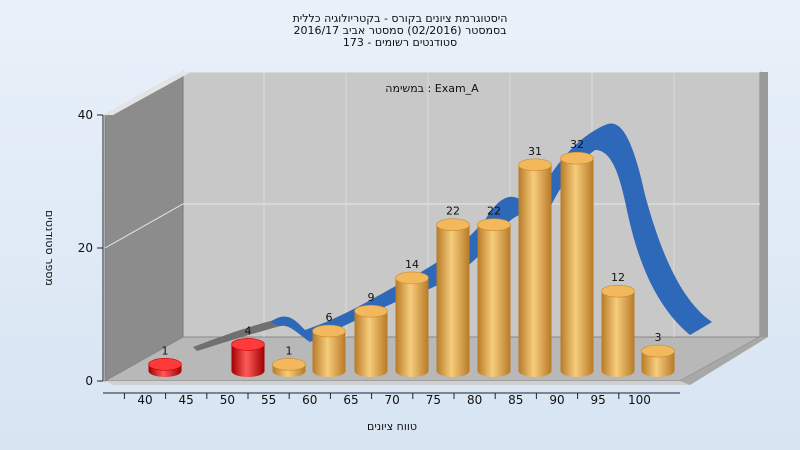  I want to click on bar-value-label: 14, so click(412, 264).